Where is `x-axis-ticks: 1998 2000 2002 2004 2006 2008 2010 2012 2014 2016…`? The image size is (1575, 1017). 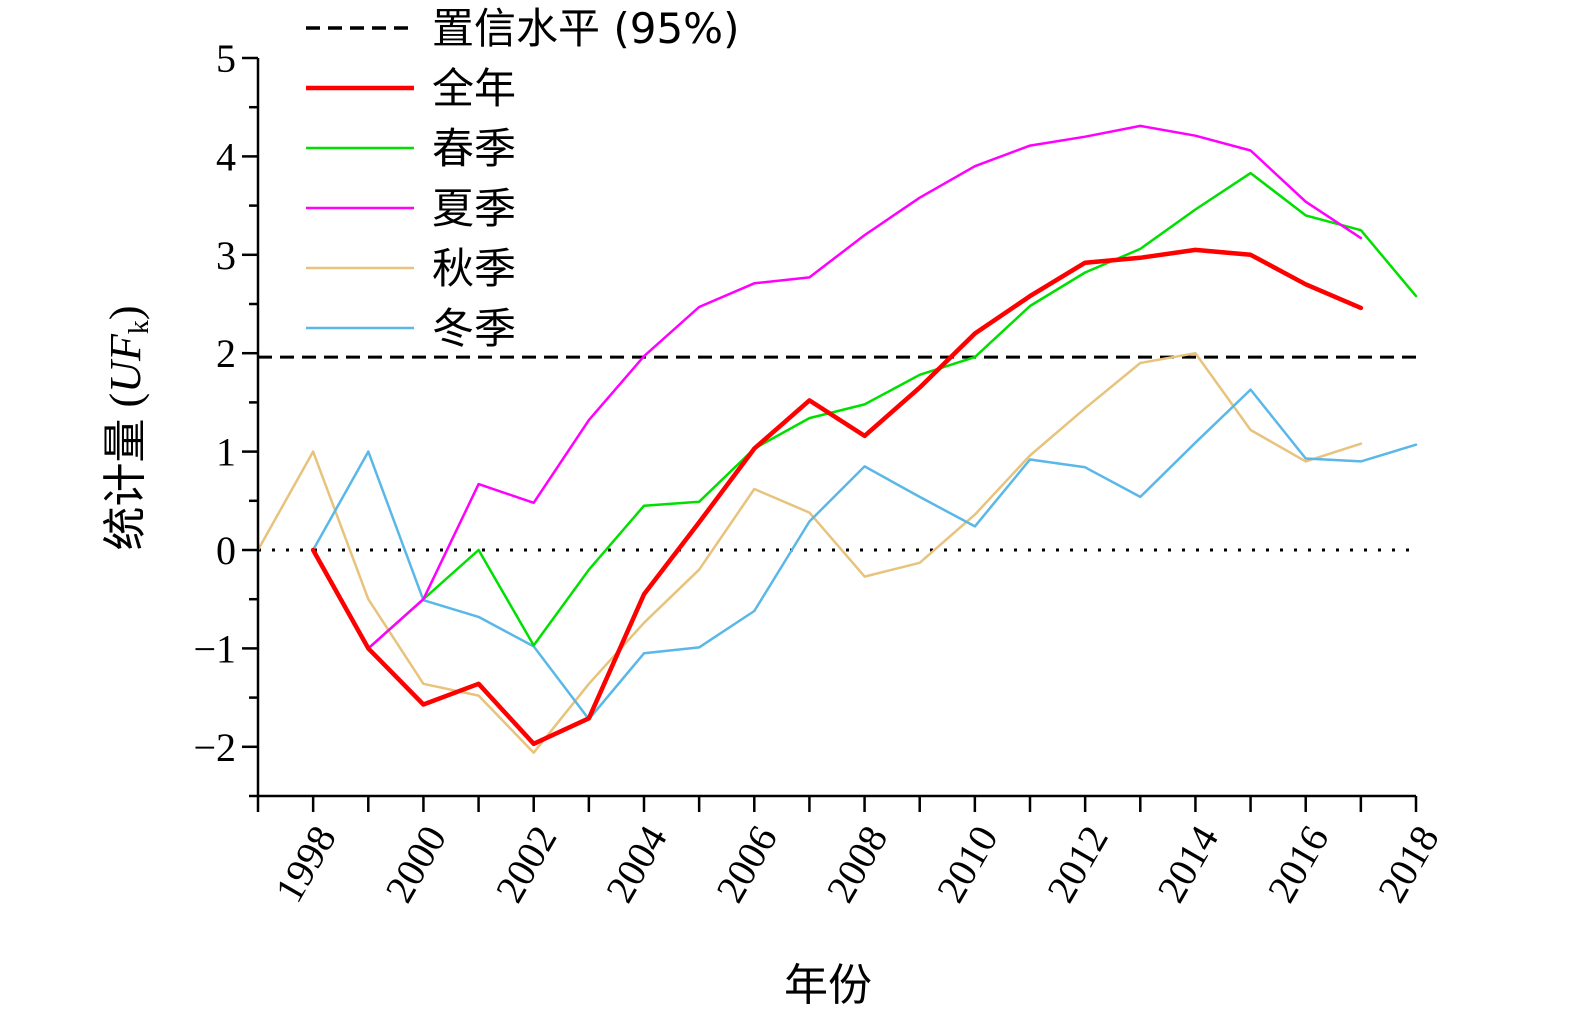 x-axis-ticks: 1998 2000 2002 2004 2006 2008 2010 2012 2014 2016… is located at coordinates (852, 853).